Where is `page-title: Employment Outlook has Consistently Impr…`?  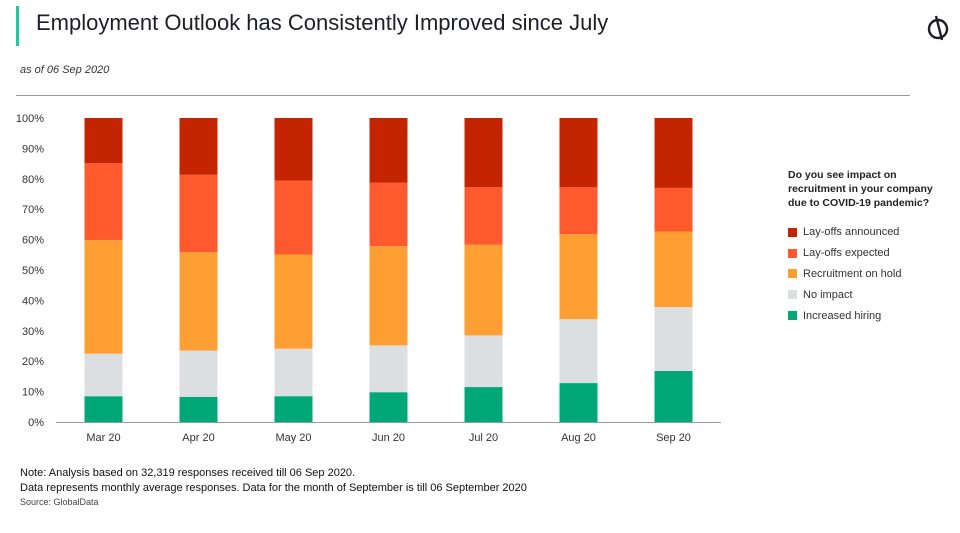 page-title: Employment Outlook has Consistently Impr… is located at coordinates (322, 22).